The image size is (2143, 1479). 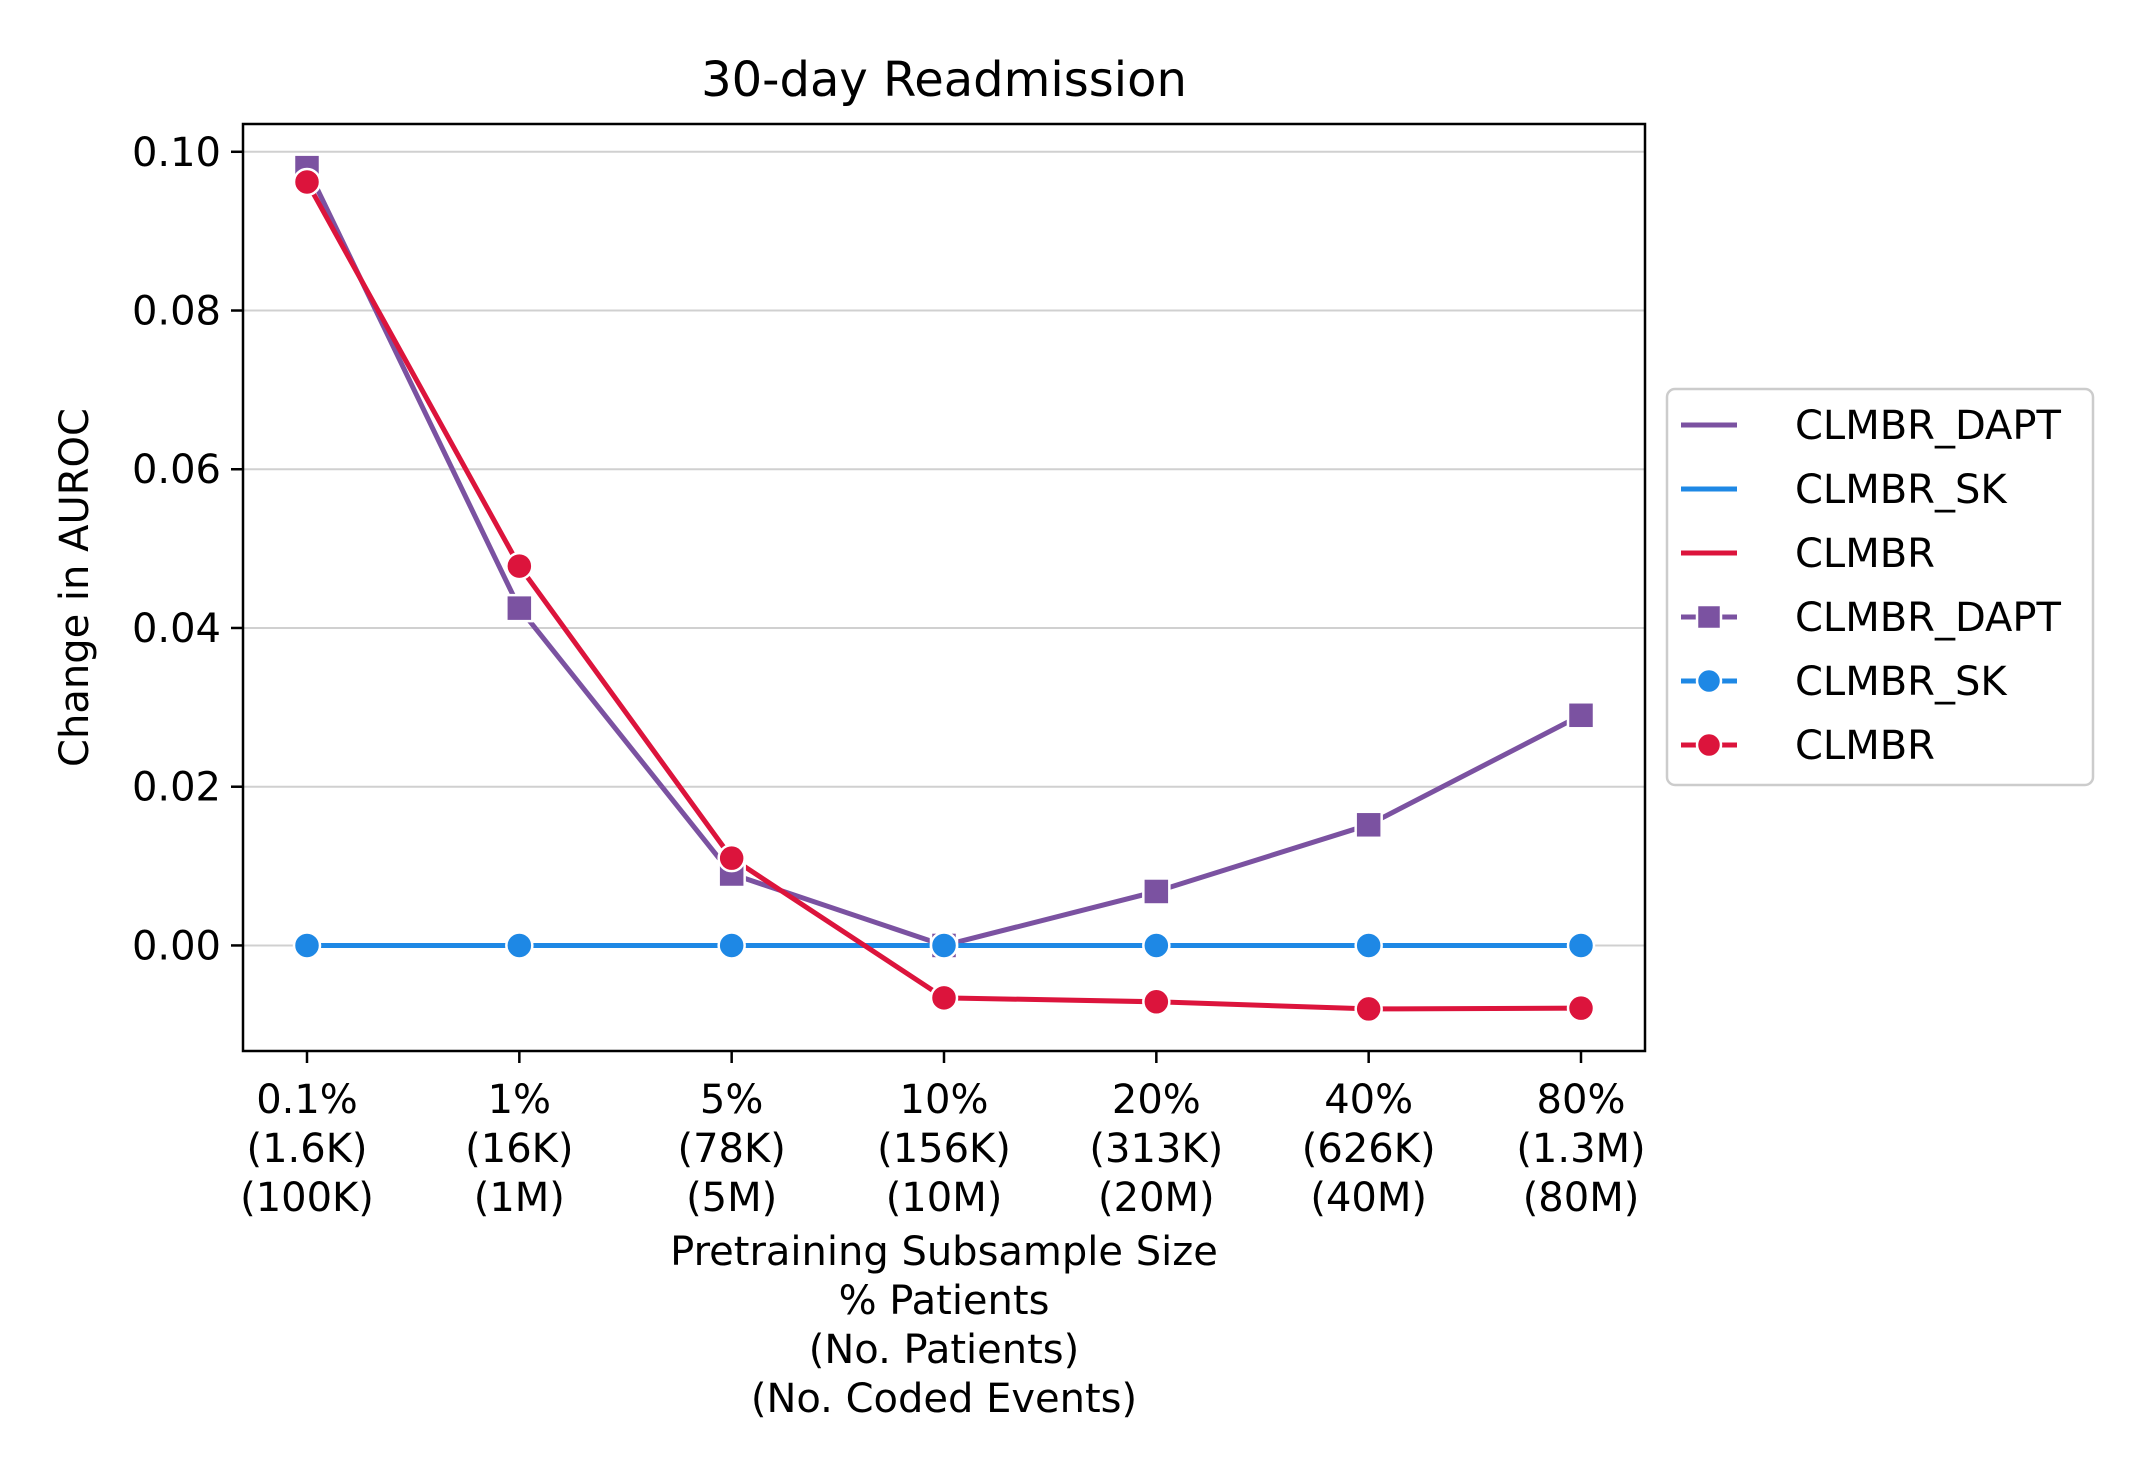 What do you see at coordinates (1709, 745) in the screenshot?
I see `legend-marker-clmbr` at bounding box center [1709, 745].